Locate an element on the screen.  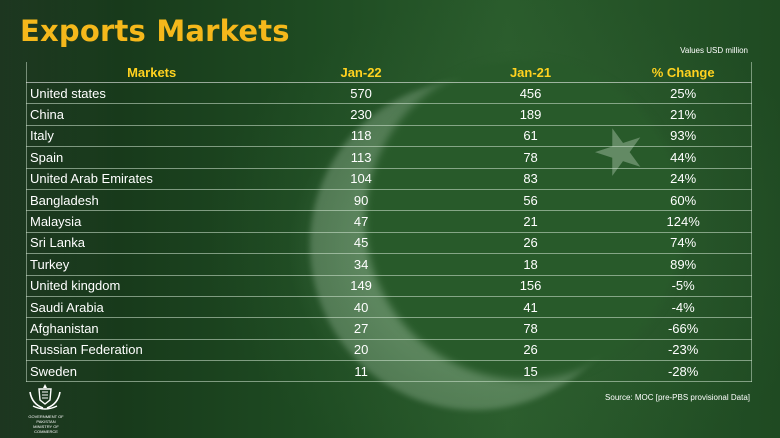
ministry-label-line-2: MINISTRY OF COMMERCE is located at coordinates (46, 429).